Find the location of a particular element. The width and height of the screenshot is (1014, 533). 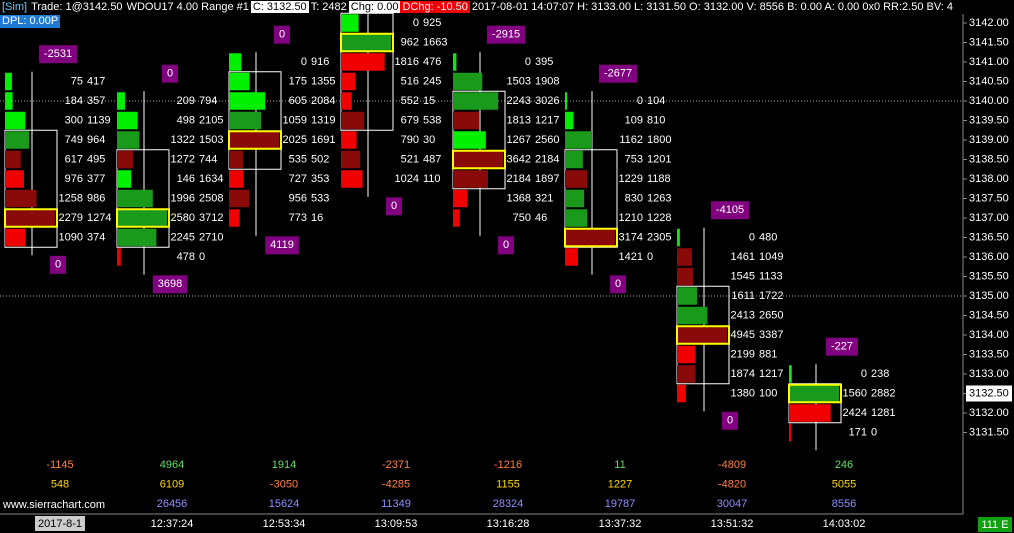

price-label: 3135.50 is located at coordinates (989, 276).